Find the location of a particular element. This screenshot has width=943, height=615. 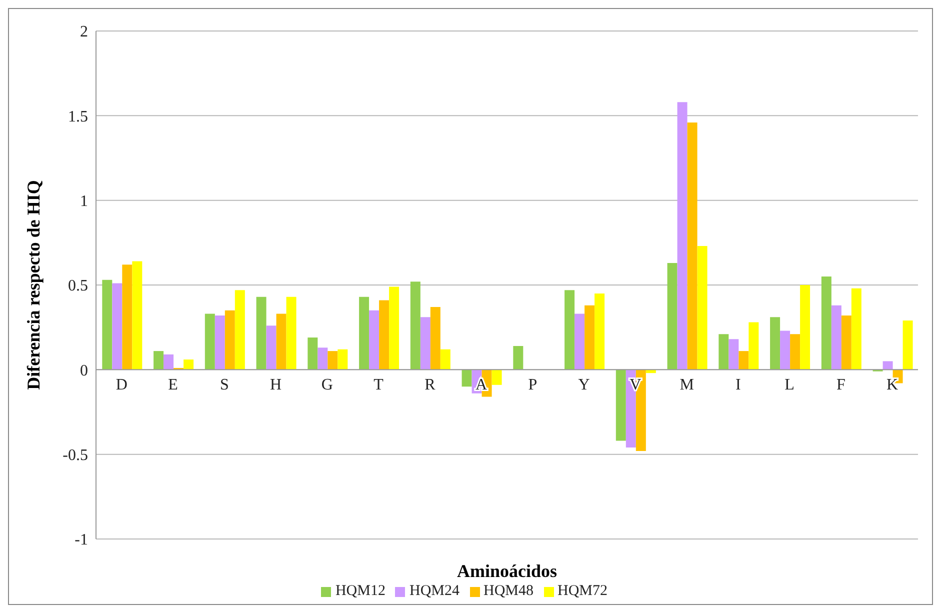

x-tick-label: P is located at coordinates (533, 385).